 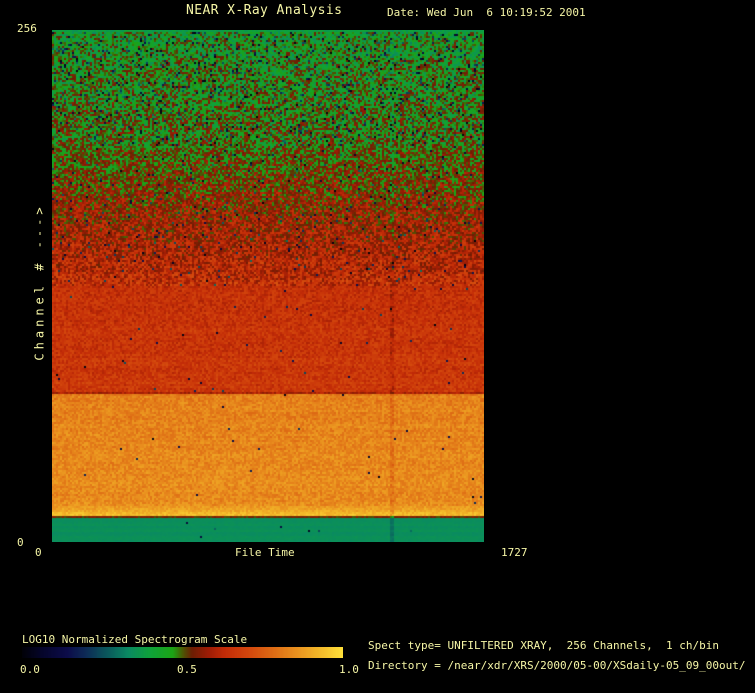 What do you see at coordinates (486, 12) in the screenshot?
I see `date-label: Date: Wed Jun 6 10:19:52 2001` at bounding box center [486, 12].